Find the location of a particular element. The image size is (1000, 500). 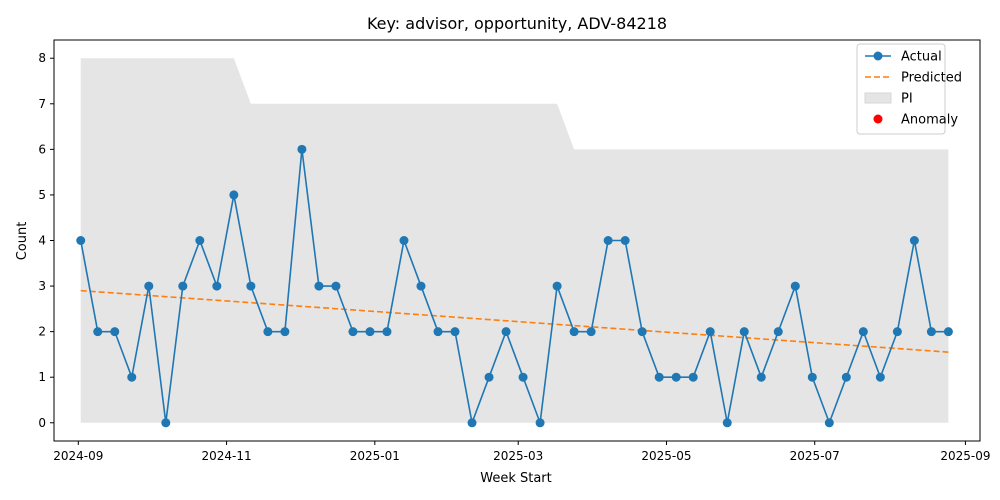

y-tick-label: 3 is located at coordinates (42, 286).